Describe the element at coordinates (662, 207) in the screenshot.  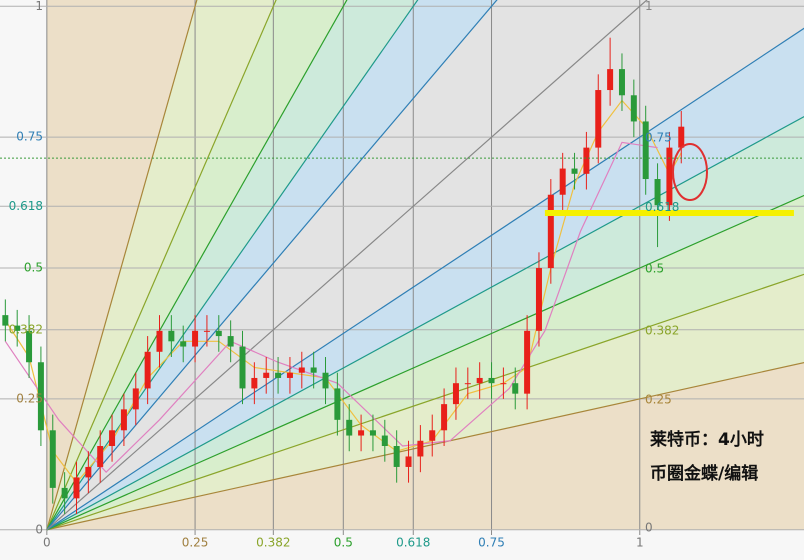
I see `fan-label: 0.618` at that location.